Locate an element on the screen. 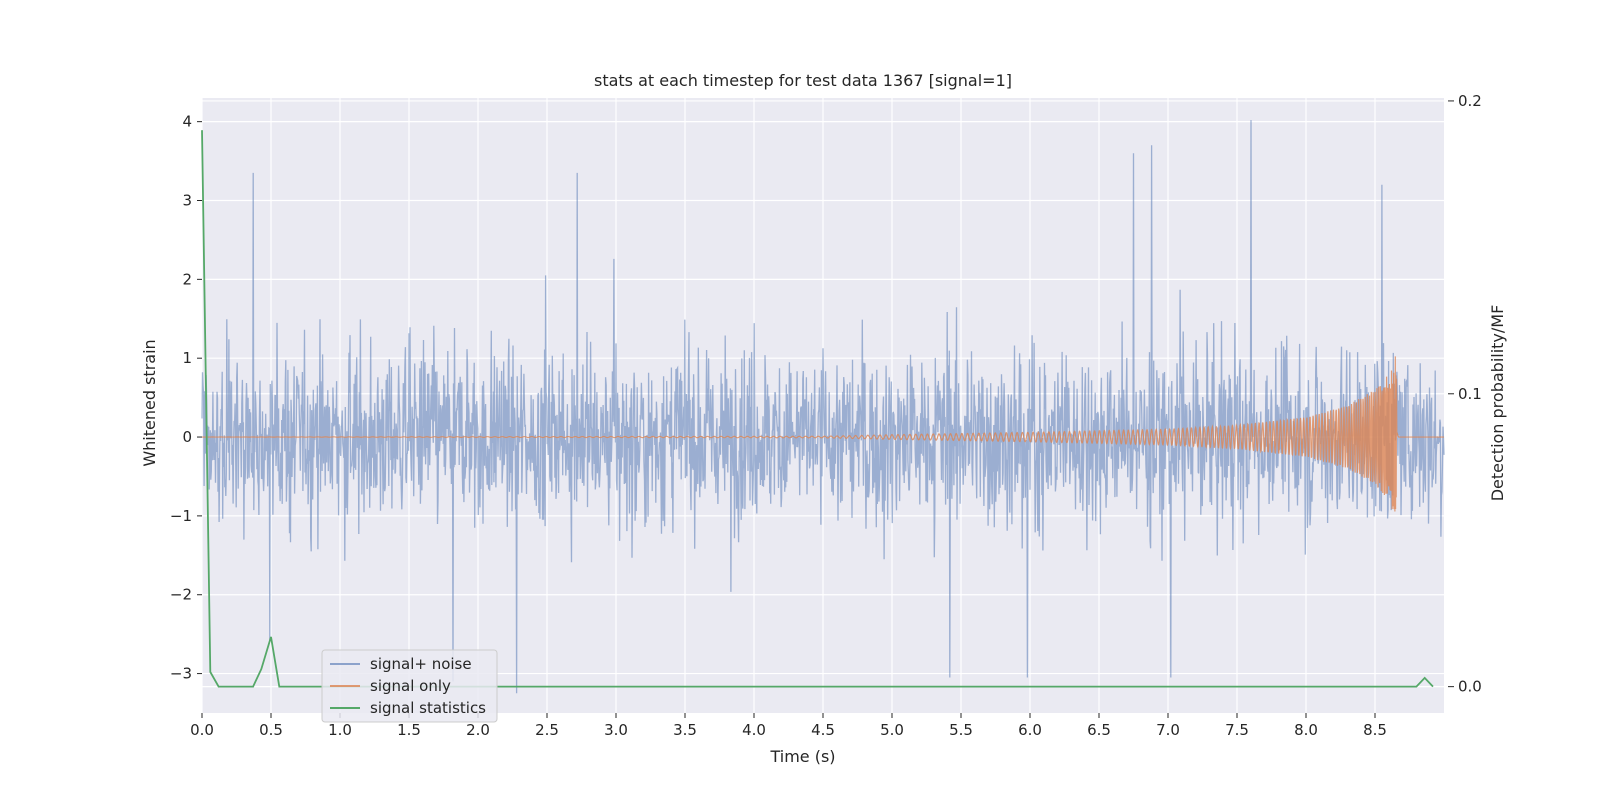 This screenshot has height=804, width=1600. y2-tick-label: 0.1 is located at coordinates (1470, 394).